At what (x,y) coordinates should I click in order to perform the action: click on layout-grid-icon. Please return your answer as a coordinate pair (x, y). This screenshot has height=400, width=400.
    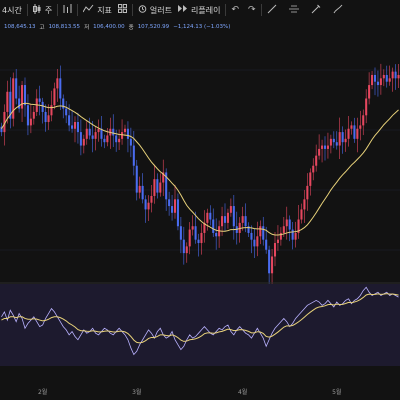
    Looking at the image, I should click on (122, 10).